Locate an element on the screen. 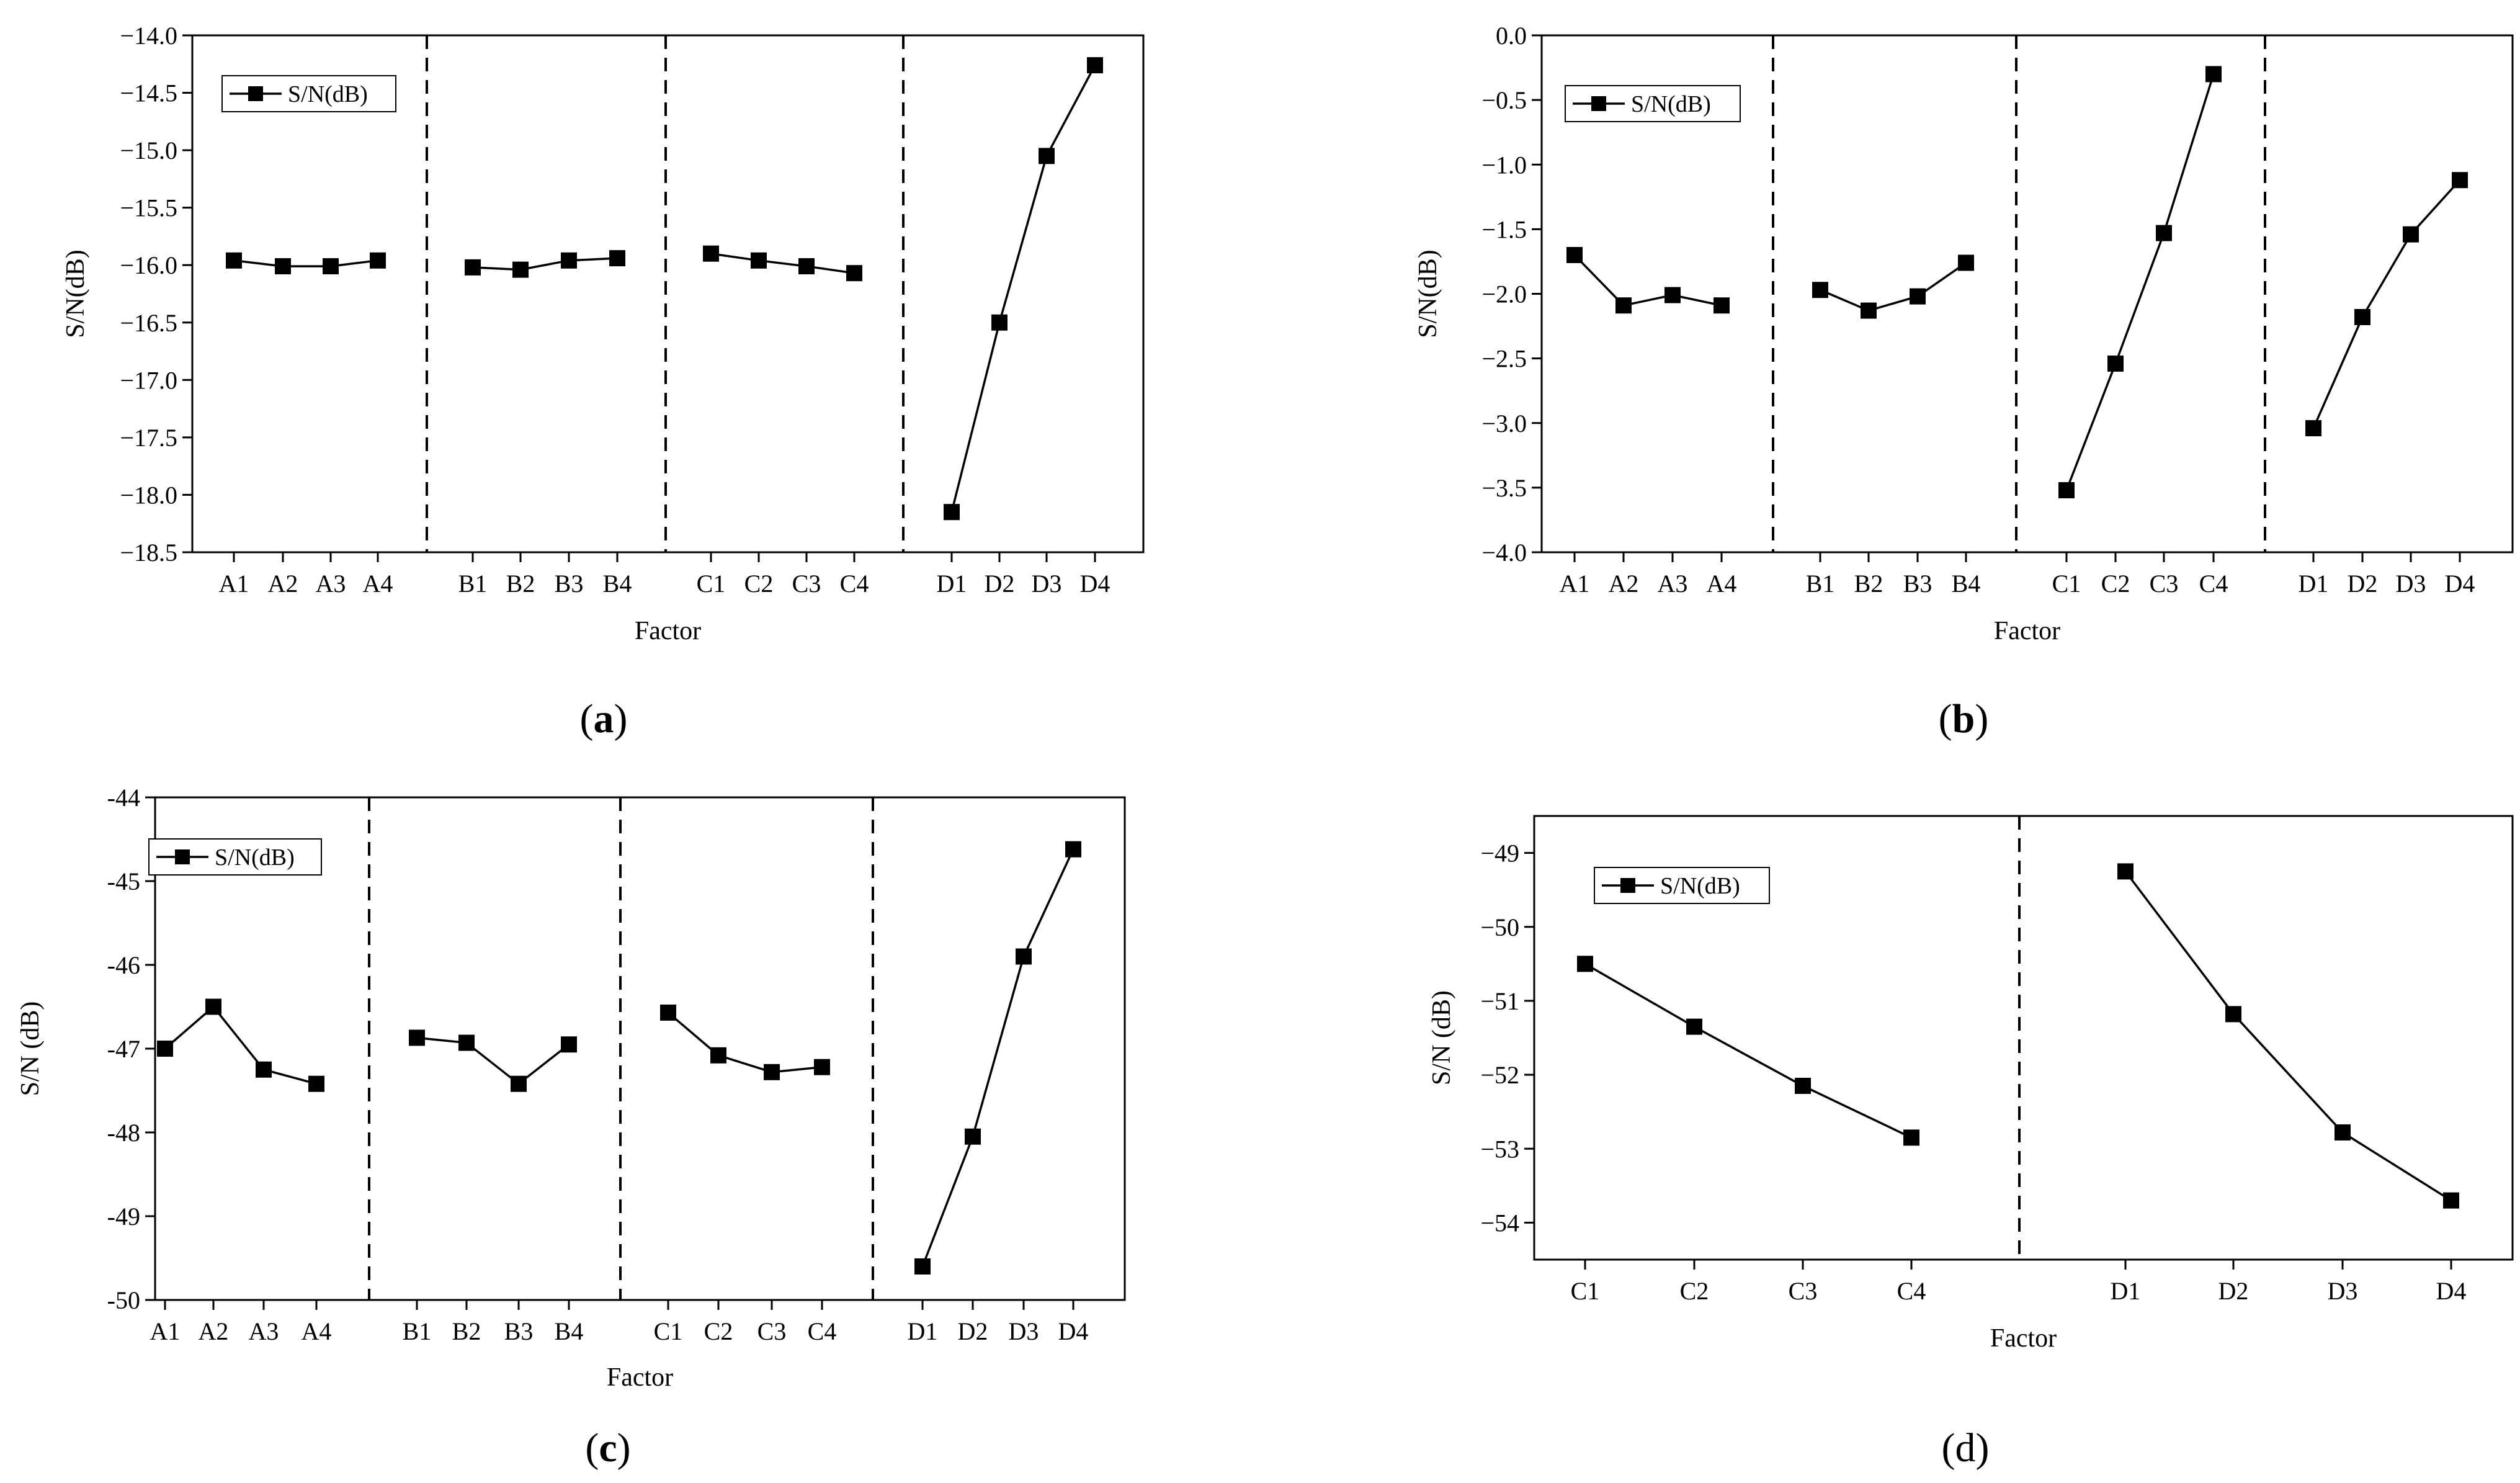 This screenshot has width=2520, height=1483. panel-label-letter: d is located at coordinates (1966, 1448).